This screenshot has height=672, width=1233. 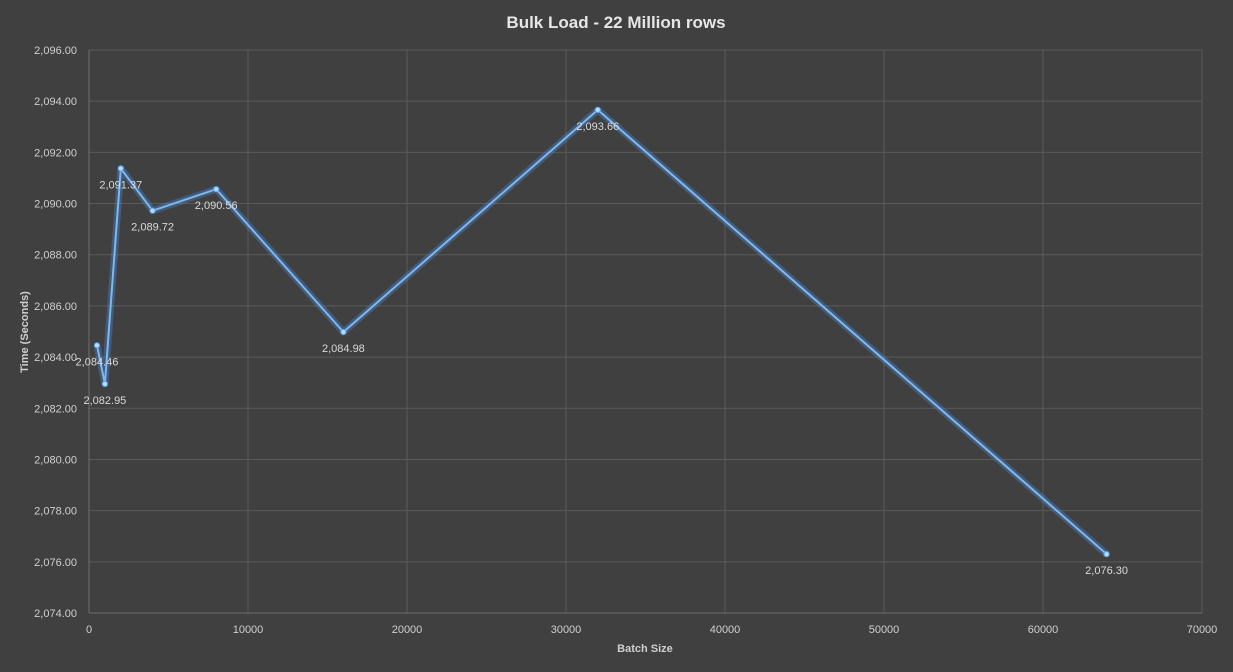 I want to click on y-tick-label: 2,092.00, so click(x=55, y=153).